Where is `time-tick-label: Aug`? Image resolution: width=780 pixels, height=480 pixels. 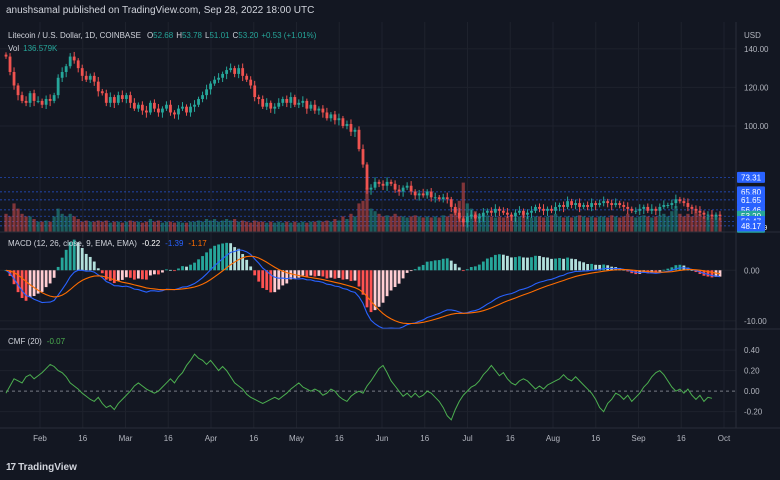
time-tick-label: Aug is located at coordinates (553, 438).